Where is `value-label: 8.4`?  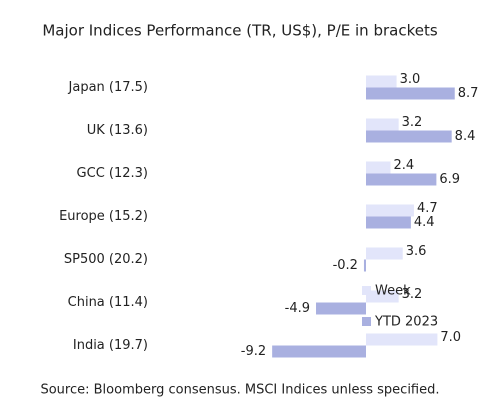 value-label: 8.4 is located at coordinates (465, 136).